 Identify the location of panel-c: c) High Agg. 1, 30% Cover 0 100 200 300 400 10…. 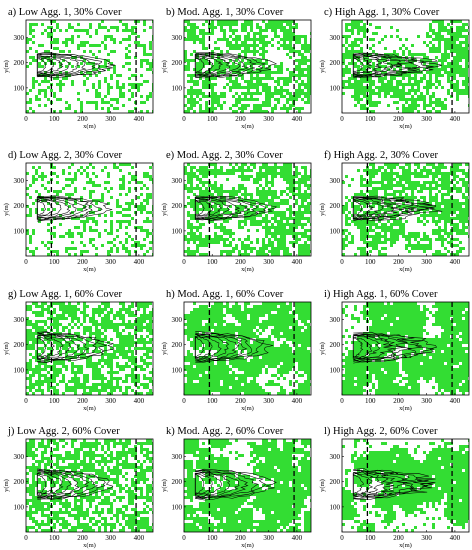
(394, 68).